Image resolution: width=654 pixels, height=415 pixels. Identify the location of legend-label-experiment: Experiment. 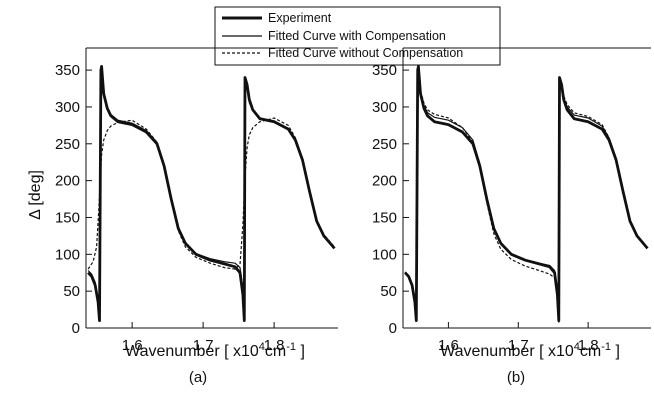
(300, 18).